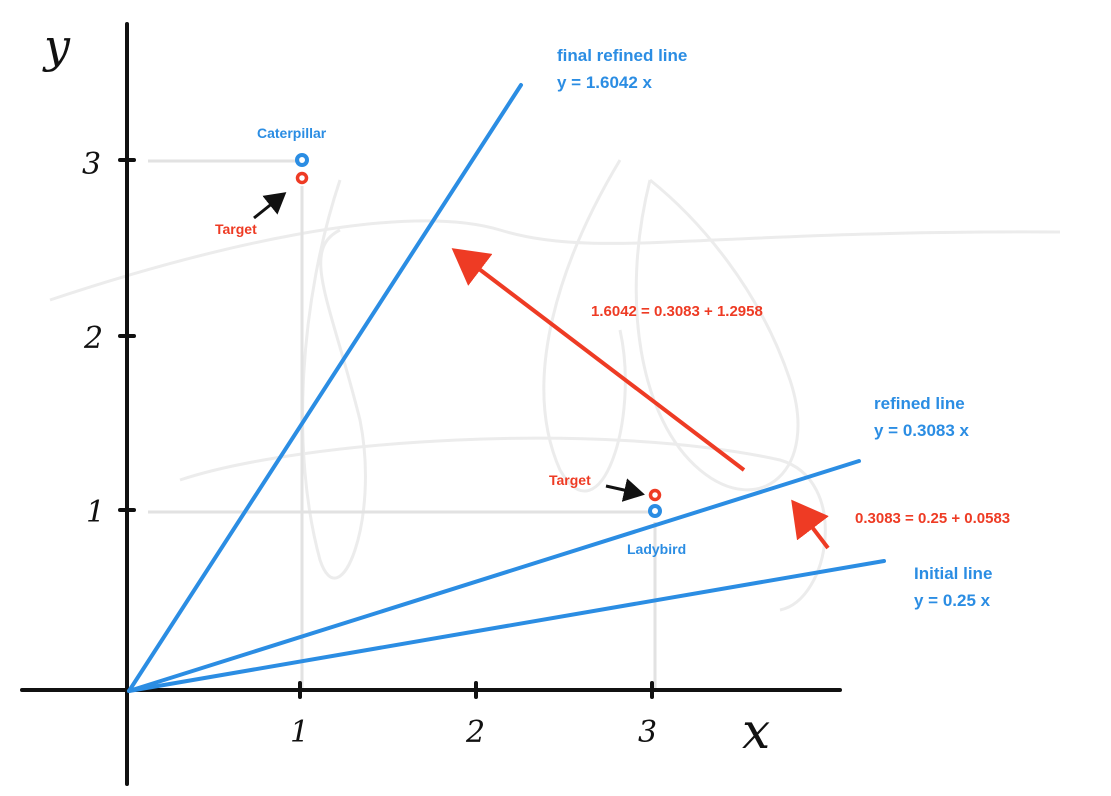 Image resolution: width=1111 pixels, height=796 pixels. Describe the element at coordinates (655, 503) in the screenshot. I see `ladybird-point-group` at that location.